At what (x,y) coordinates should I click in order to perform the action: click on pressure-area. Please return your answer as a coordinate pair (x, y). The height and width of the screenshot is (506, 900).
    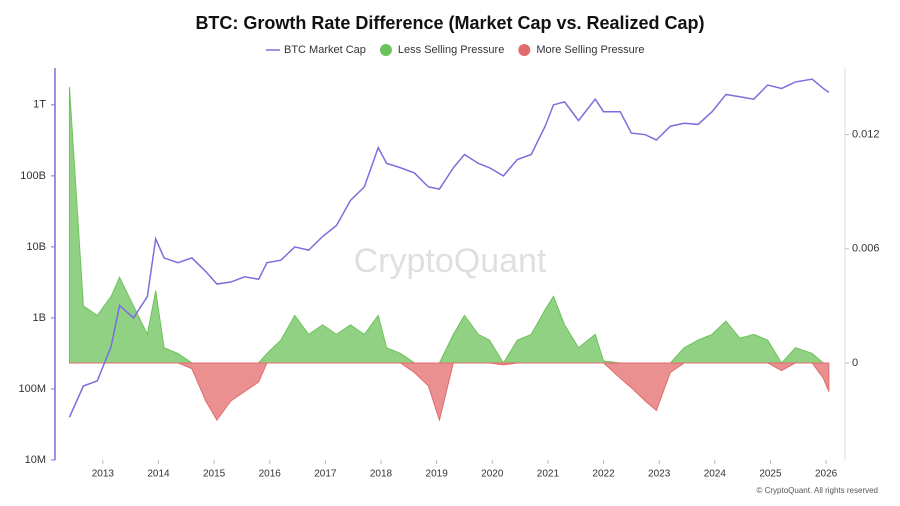
    Looking at the image, I should click on (449, 392).